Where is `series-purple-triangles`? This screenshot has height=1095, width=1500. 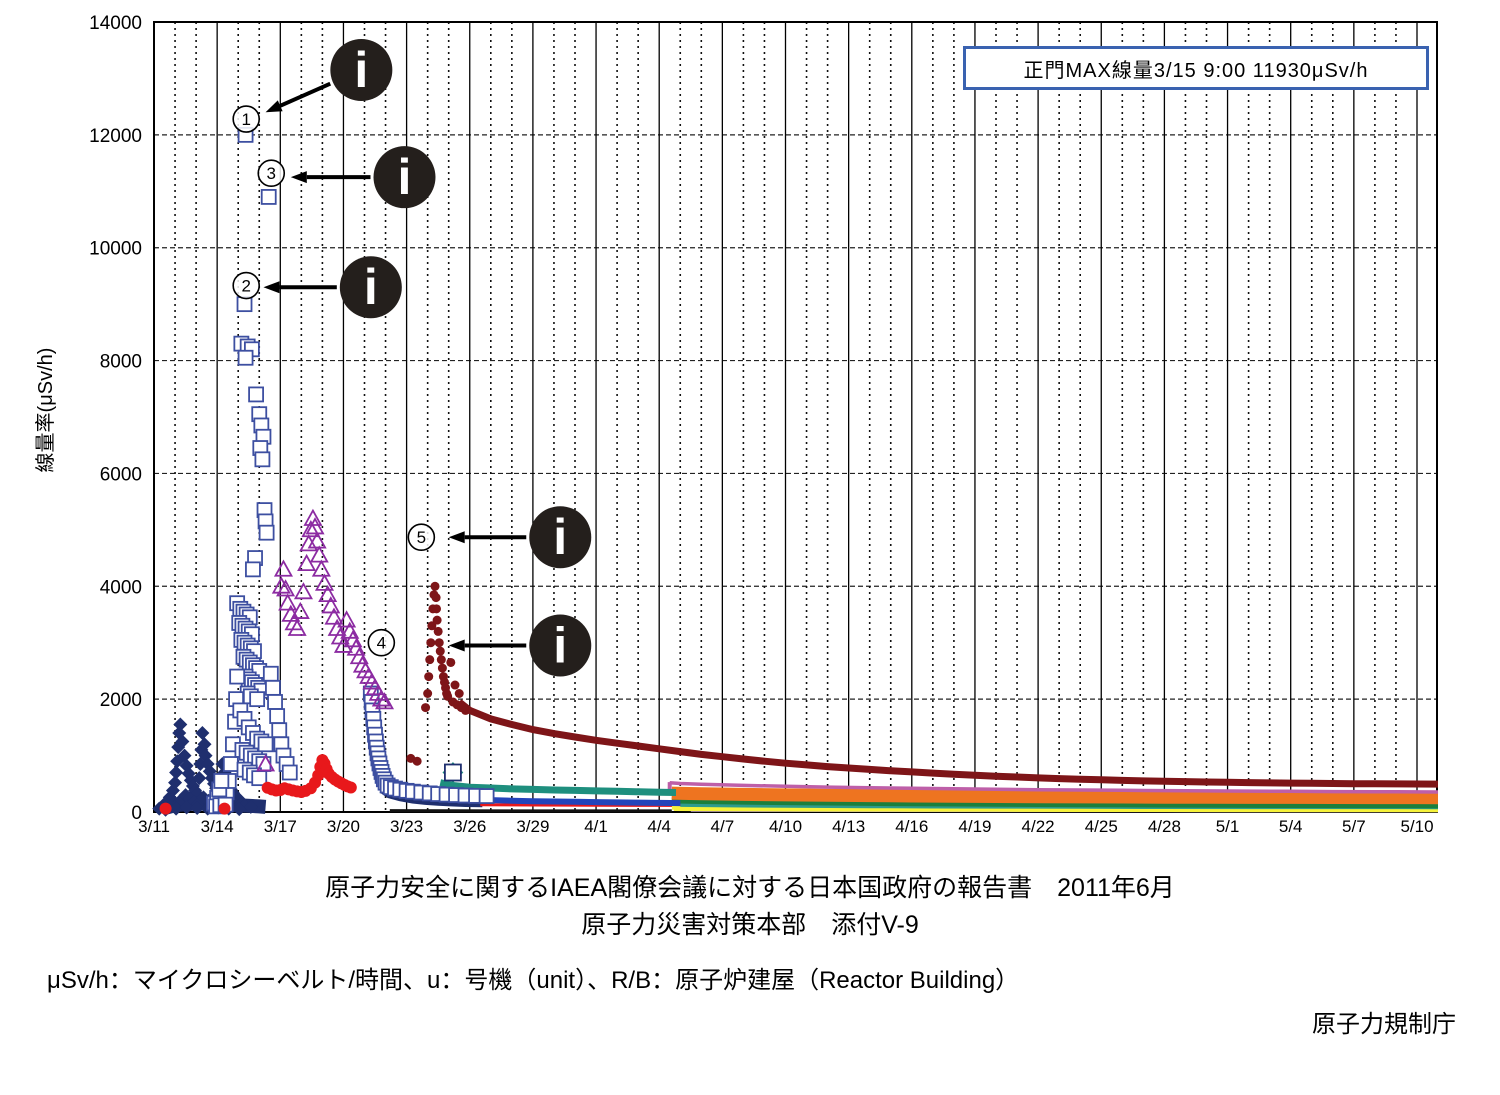 series-purple-triangles is located at coordinates (325, 640).